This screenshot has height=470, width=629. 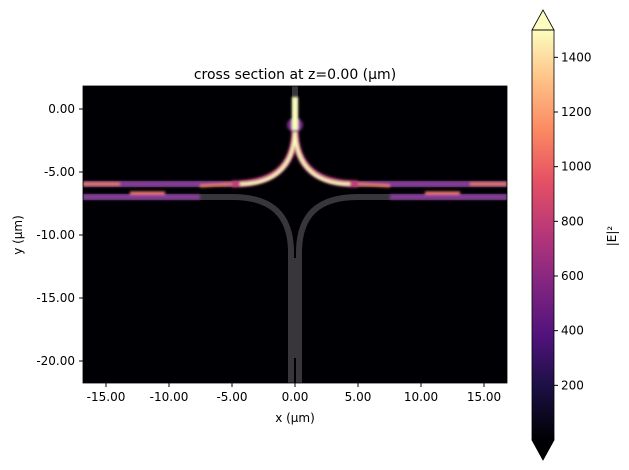 I want to click on y-tick-label: -10.00, so click(x=55, y=235).